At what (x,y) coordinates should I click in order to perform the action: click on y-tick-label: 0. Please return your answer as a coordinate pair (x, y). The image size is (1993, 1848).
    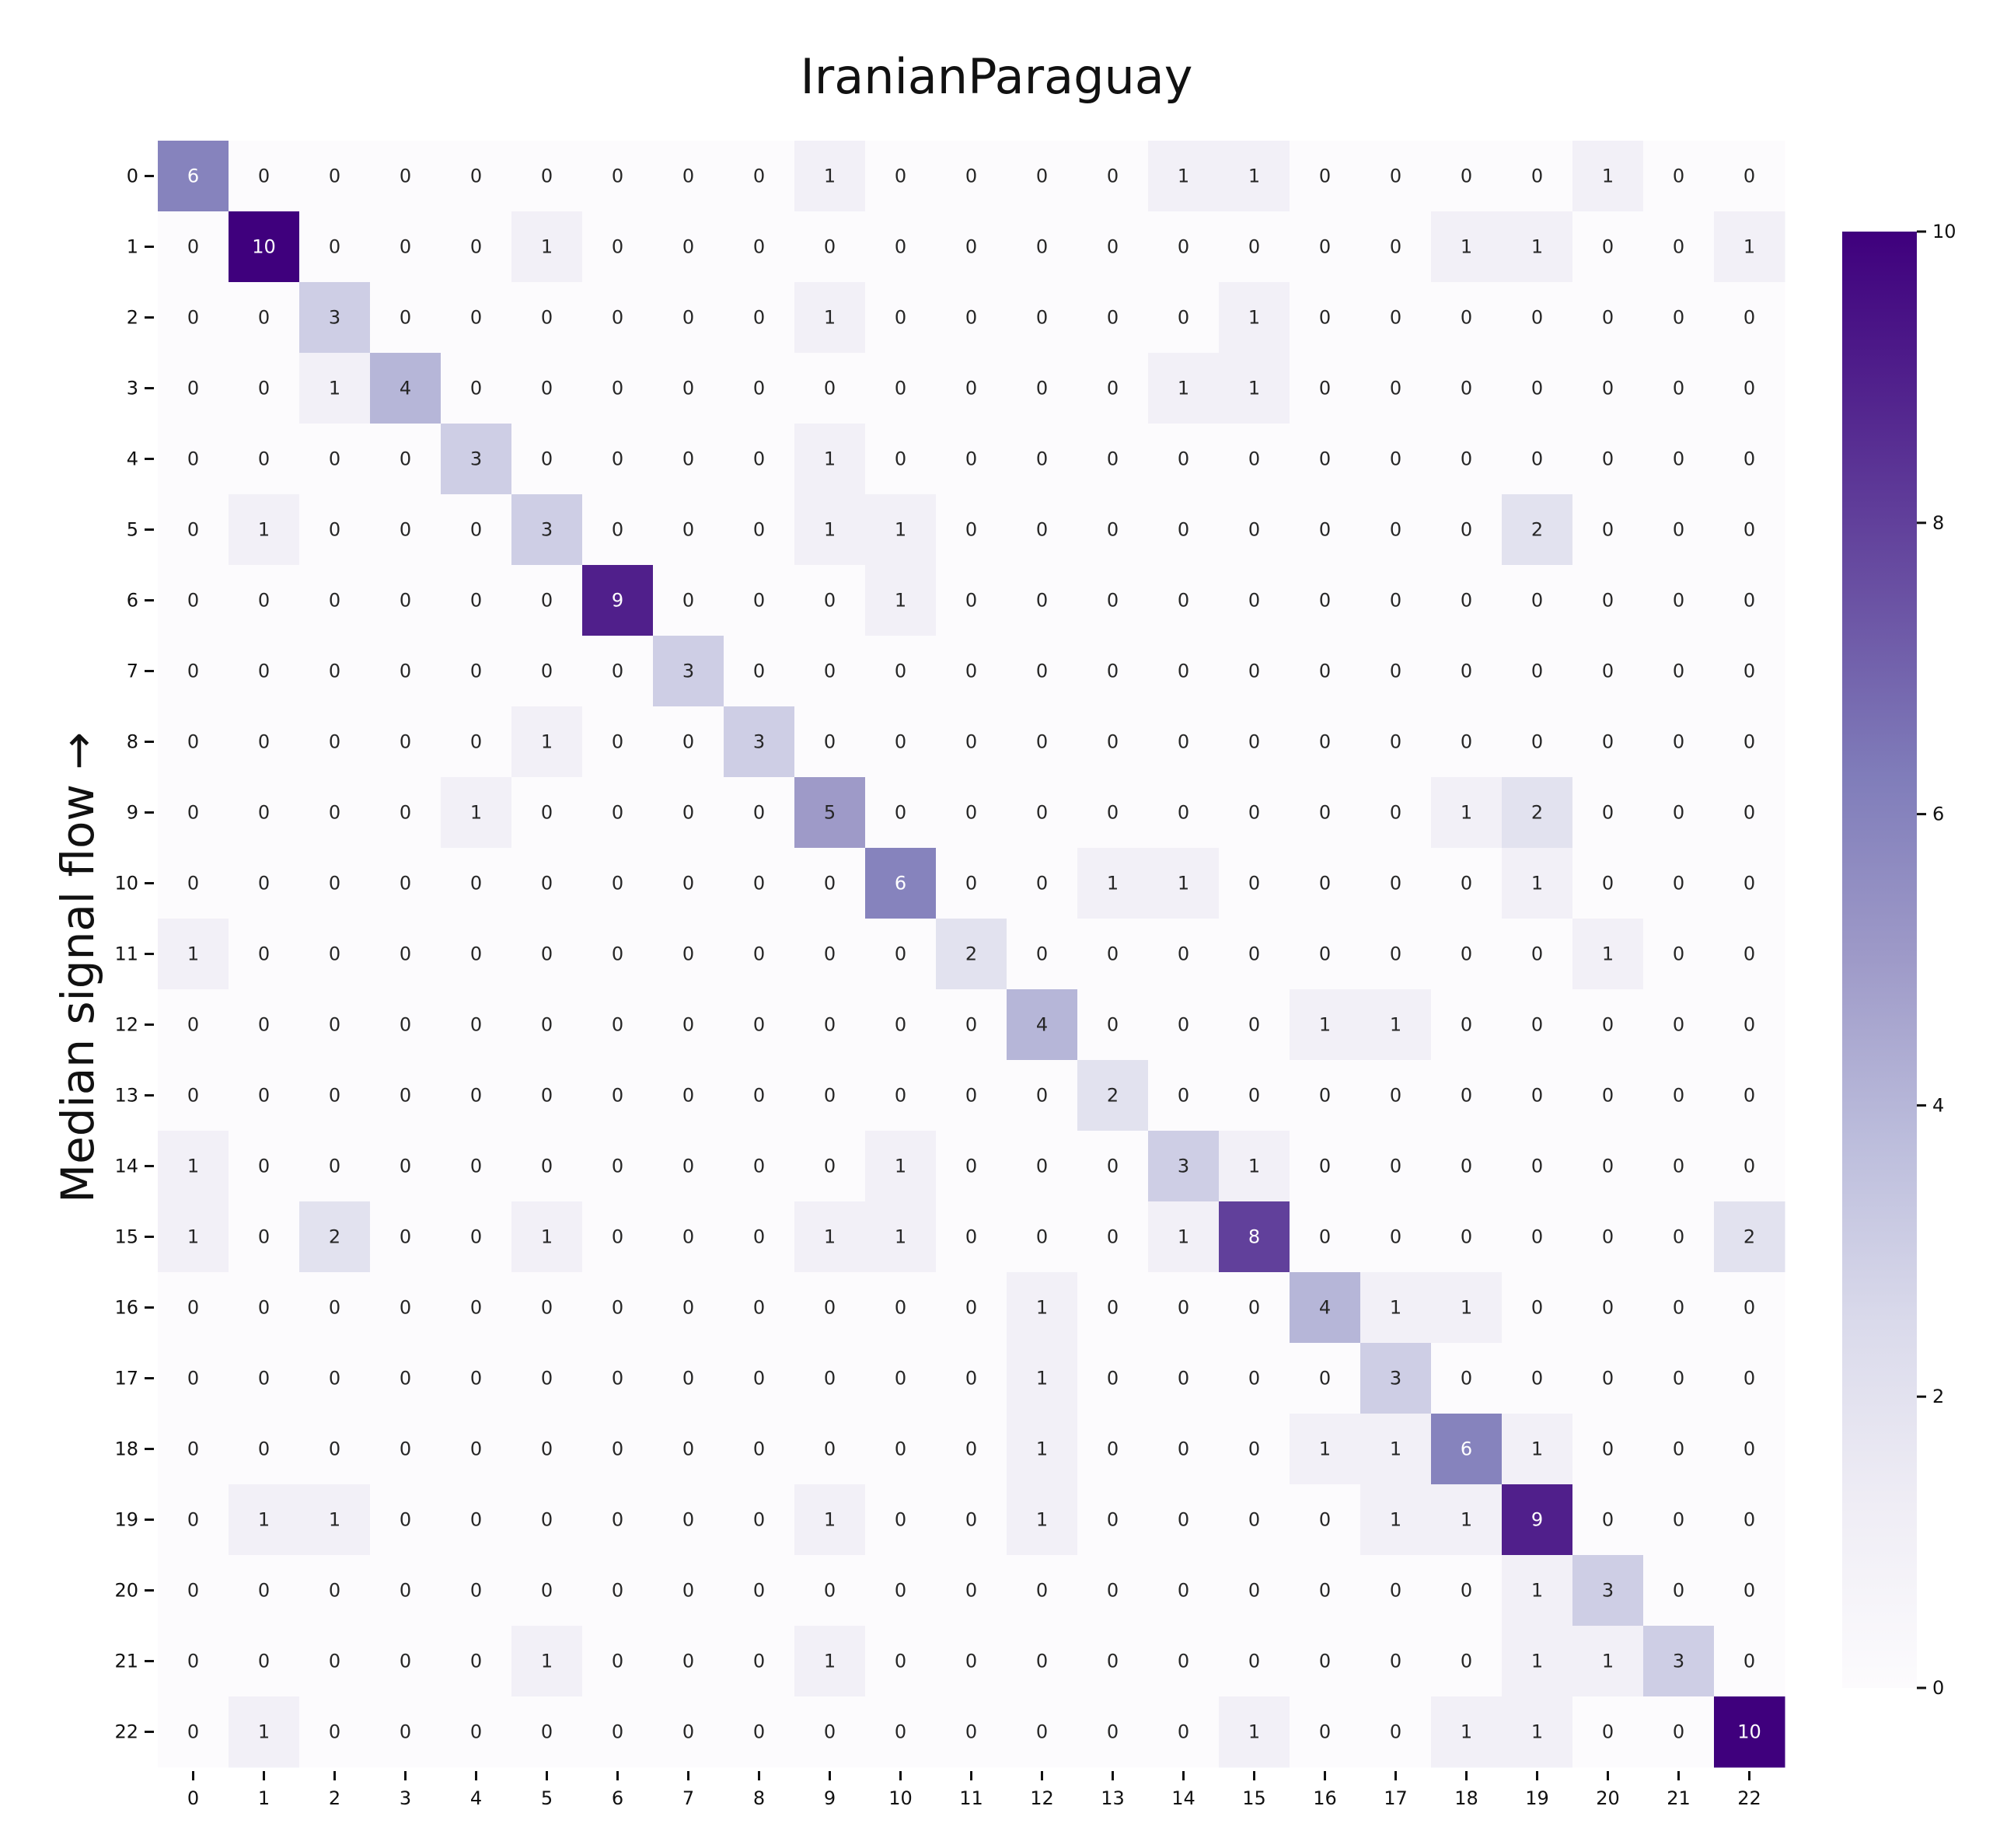
    Looking at the image, I should click on (132, 176).